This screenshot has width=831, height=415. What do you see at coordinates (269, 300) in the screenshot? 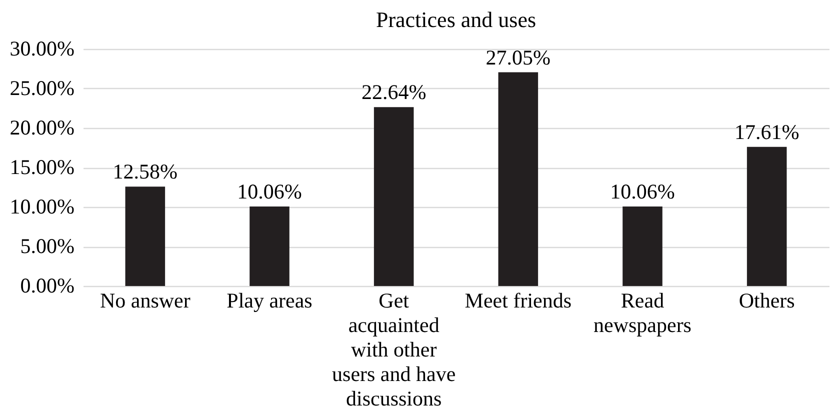
I see `x-tick-label: Play areas` at bounding box center [269, 300].